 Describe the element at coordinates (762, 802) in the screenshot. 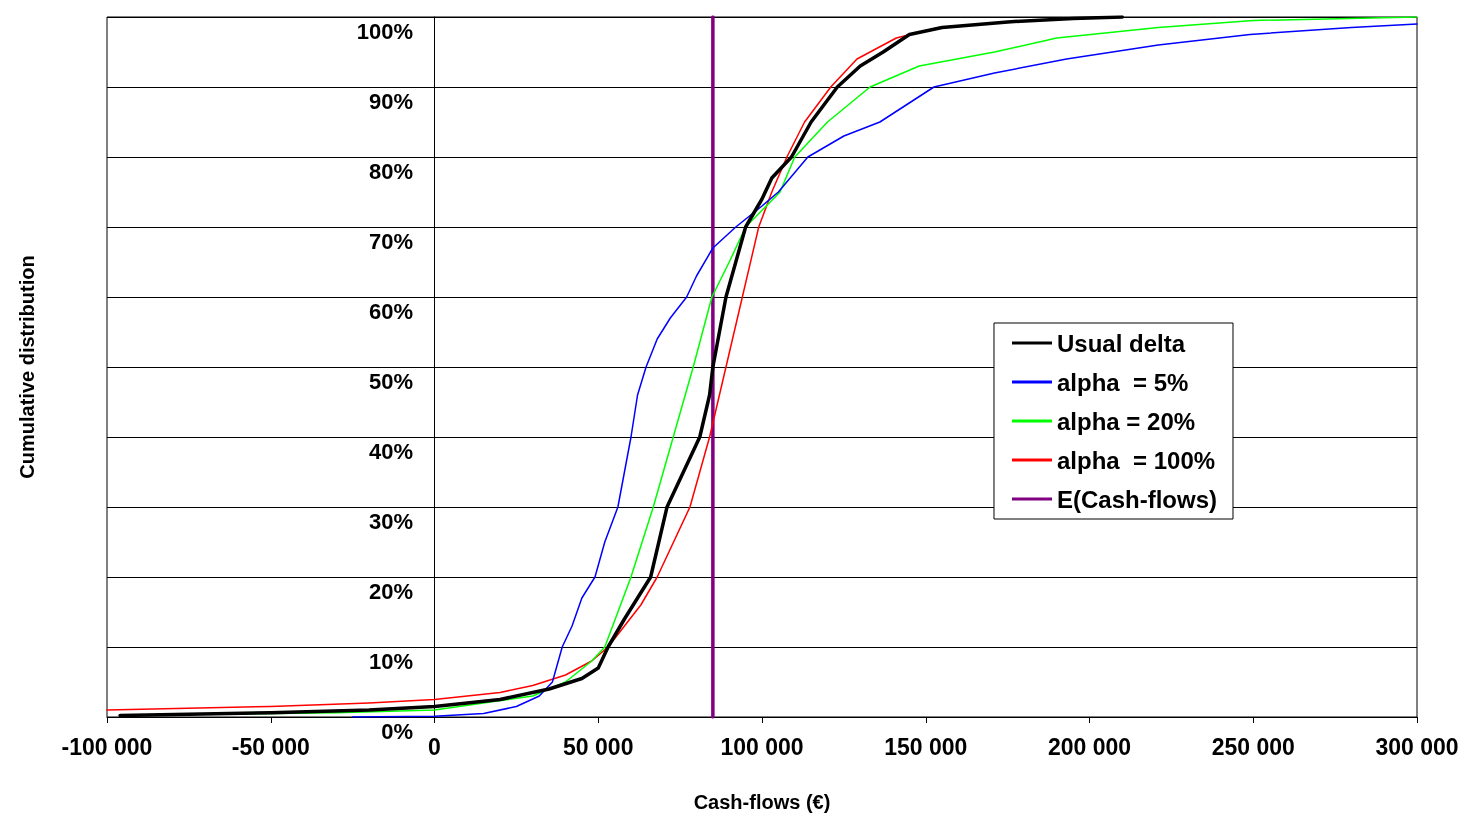

I see `x-axis-title: Cash-flows (€)` at that location.